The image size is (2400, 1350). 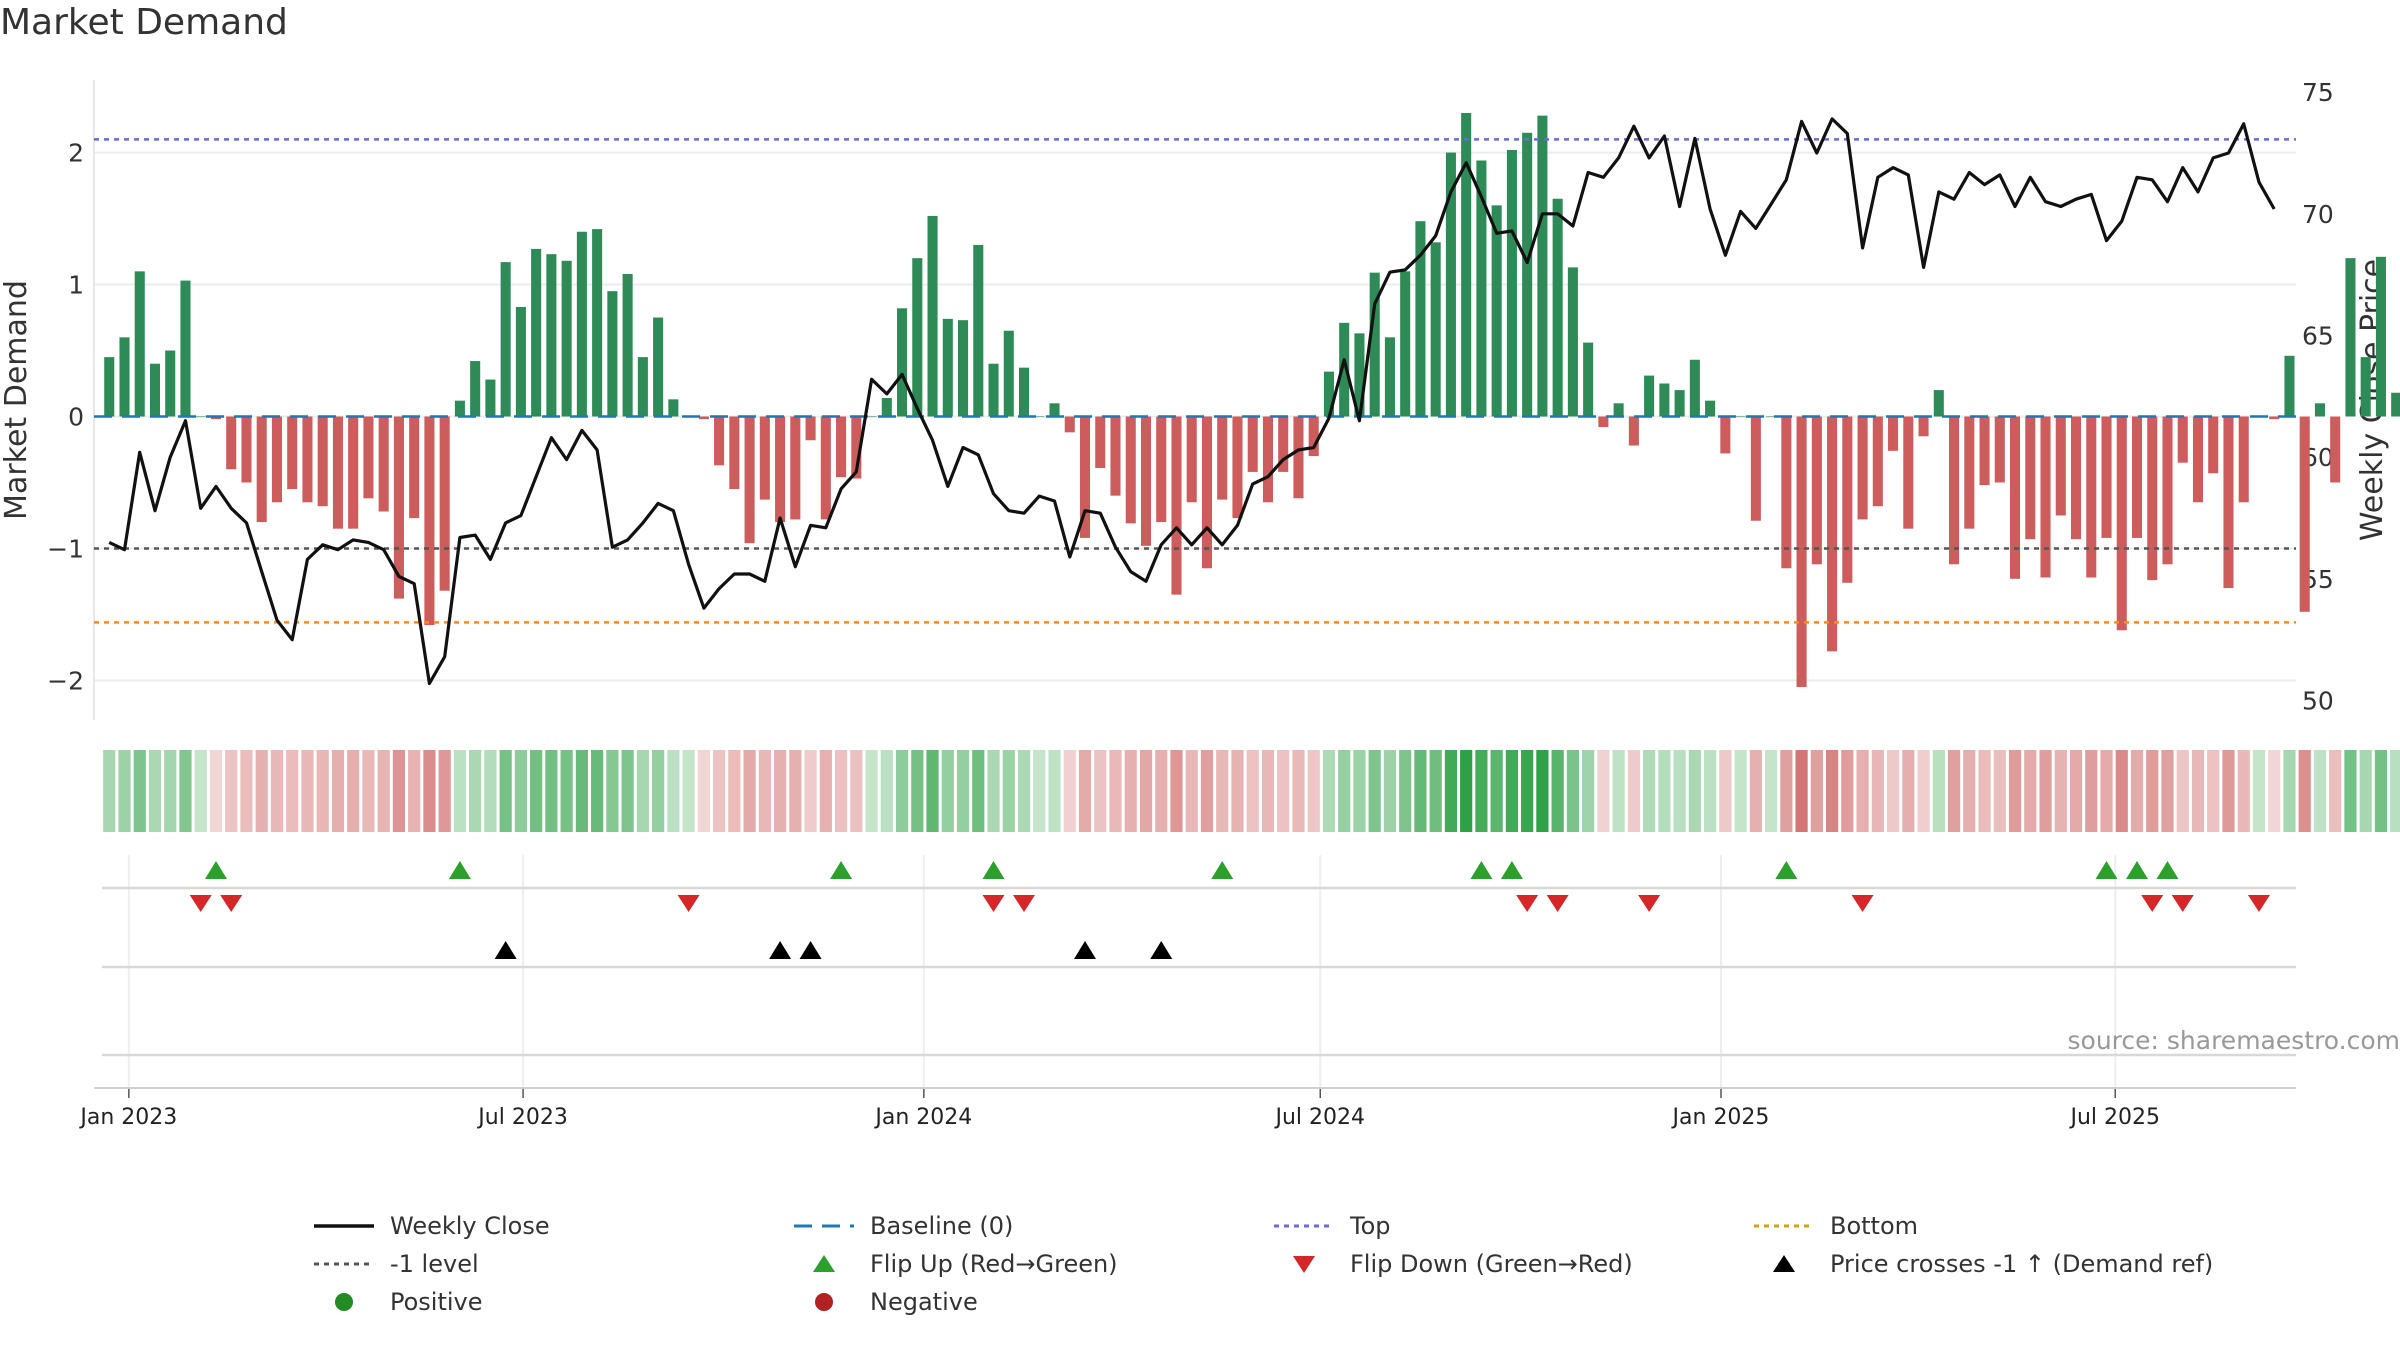 What do you see at coordinates (2318, 214) in the screenshot?
I see `y2-tick-label: 70` at bounding box center [2318, 214].